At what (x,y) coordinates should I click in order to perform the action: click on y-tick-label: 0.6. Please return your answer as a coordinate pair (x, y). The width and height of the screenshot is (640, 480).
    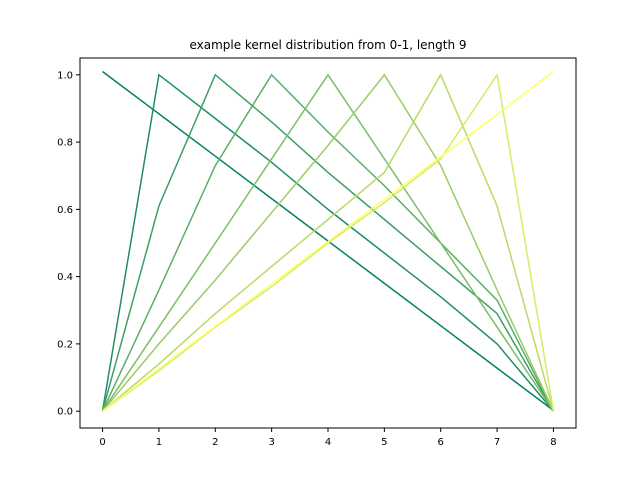
    Looking at the image, I should click on (65, 210).